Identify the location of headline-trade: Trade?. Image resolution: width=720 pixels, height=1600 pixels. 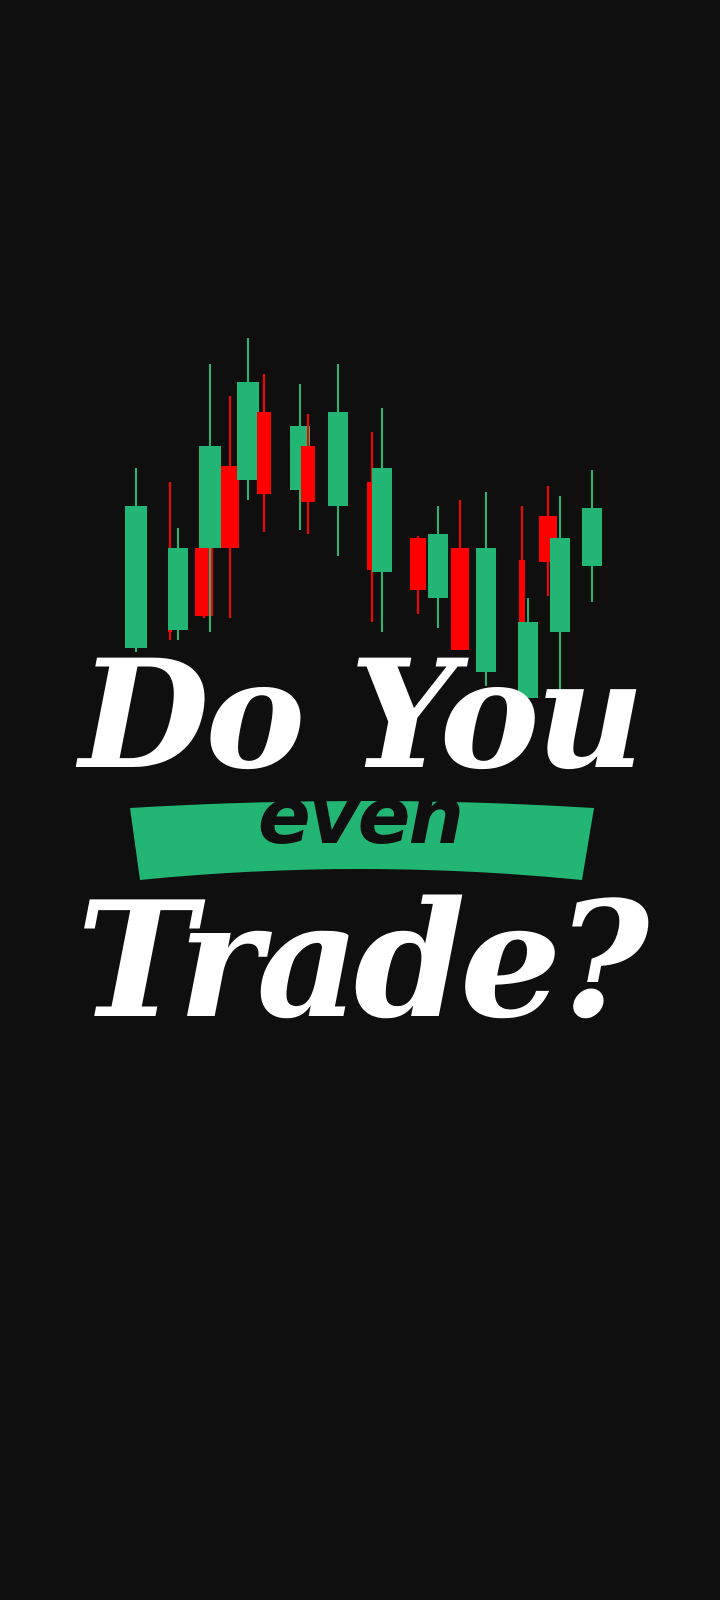
(363, 960).